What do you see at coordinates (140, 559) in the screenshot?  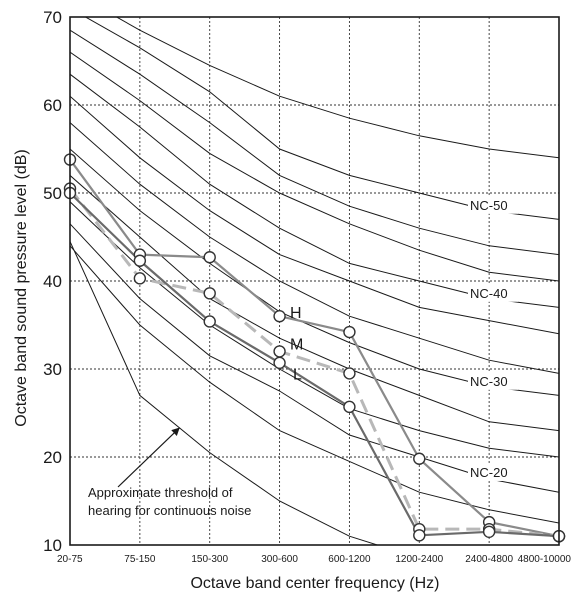 I see `x-tick-label: 75-150` at bounding box center [140, 559].